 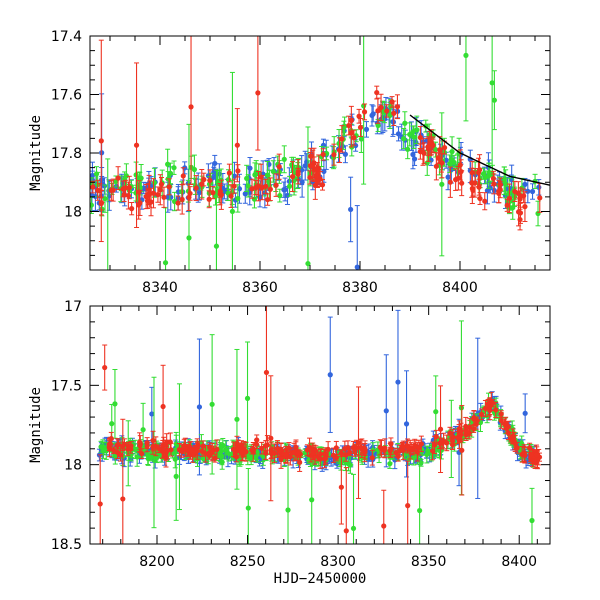 What do you see at coordinates (260, 288) in the screenshot?
I see `top-x-tick-label: 8360` at bounding box center [260, 288].